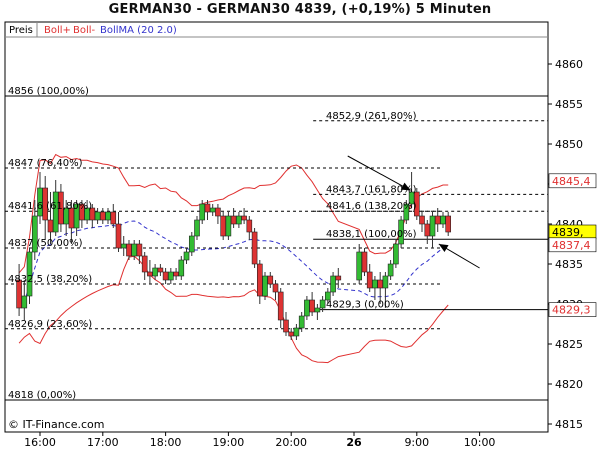 This screenshot has height=450, width=600. I want to click on fib-label-left: 4826,9 (23,60%), so click(50, 324).